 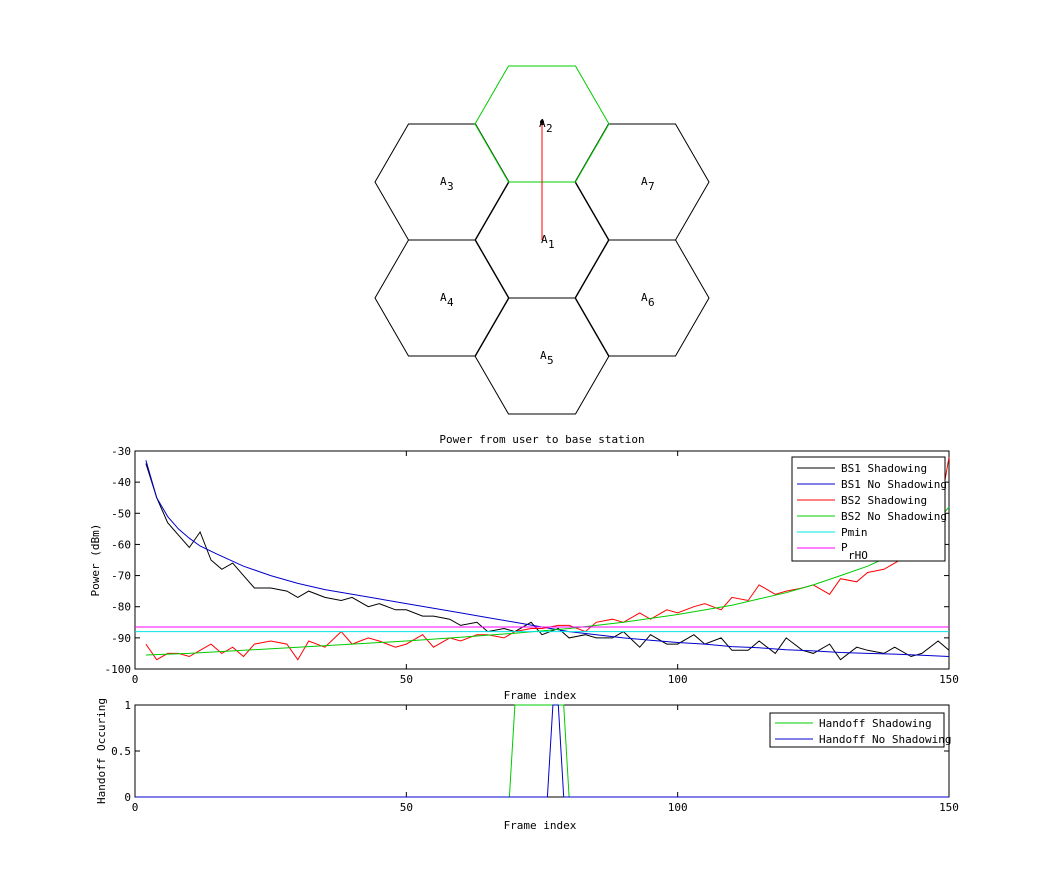 I want to click on handoff-ylabel: Handoff Occuring, so click(x=101, y=751).